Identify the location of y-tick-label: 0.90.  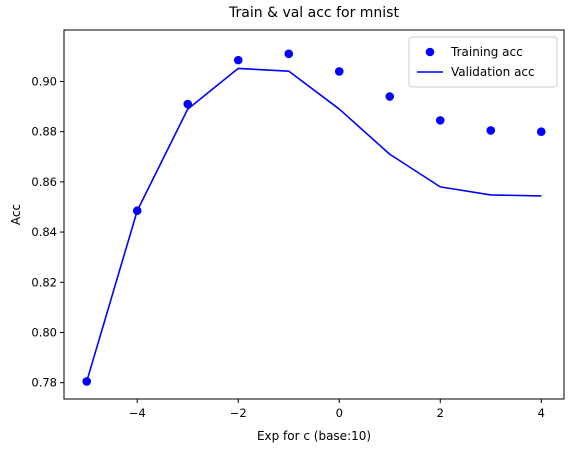
(44, 81).